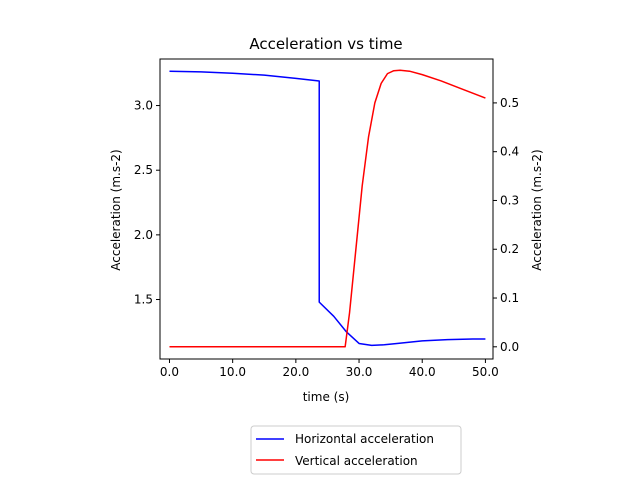  Describe the element at coordinates (116, 209) in the screenshot. I see `y-axis-label-left: Acceleration (m.s-2)` at that location.